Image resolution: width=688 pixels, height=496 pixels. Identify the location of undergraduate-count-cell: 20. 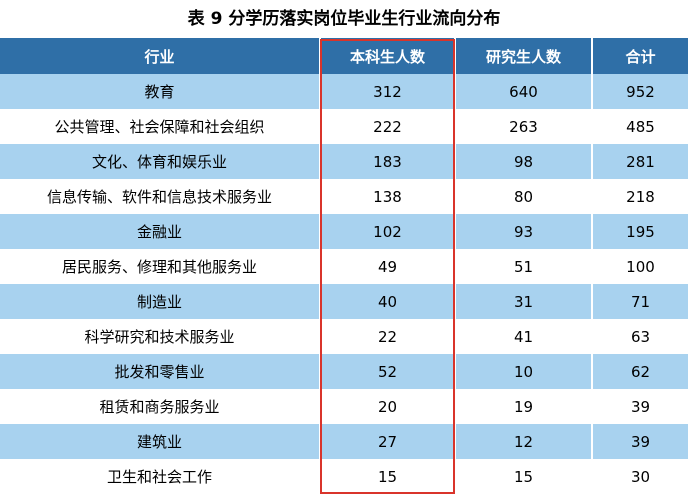
(388, 406).